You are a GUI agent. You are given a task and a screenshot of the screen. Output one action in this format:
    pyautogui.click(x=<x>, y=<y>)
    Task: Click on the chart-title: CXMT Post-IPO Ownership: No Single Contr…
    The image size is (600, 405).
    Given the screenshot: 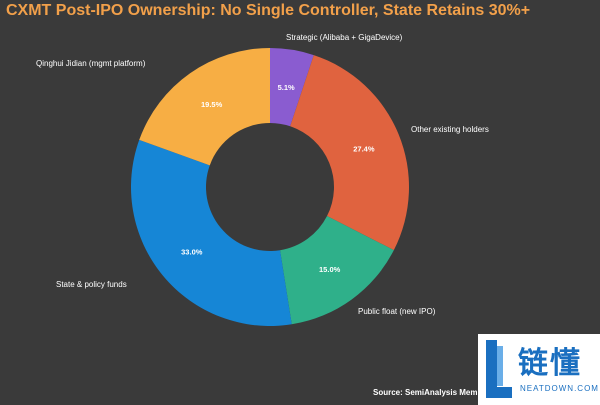 What is the action you would take?
    pyautogui.click(x=268, y=10)
    